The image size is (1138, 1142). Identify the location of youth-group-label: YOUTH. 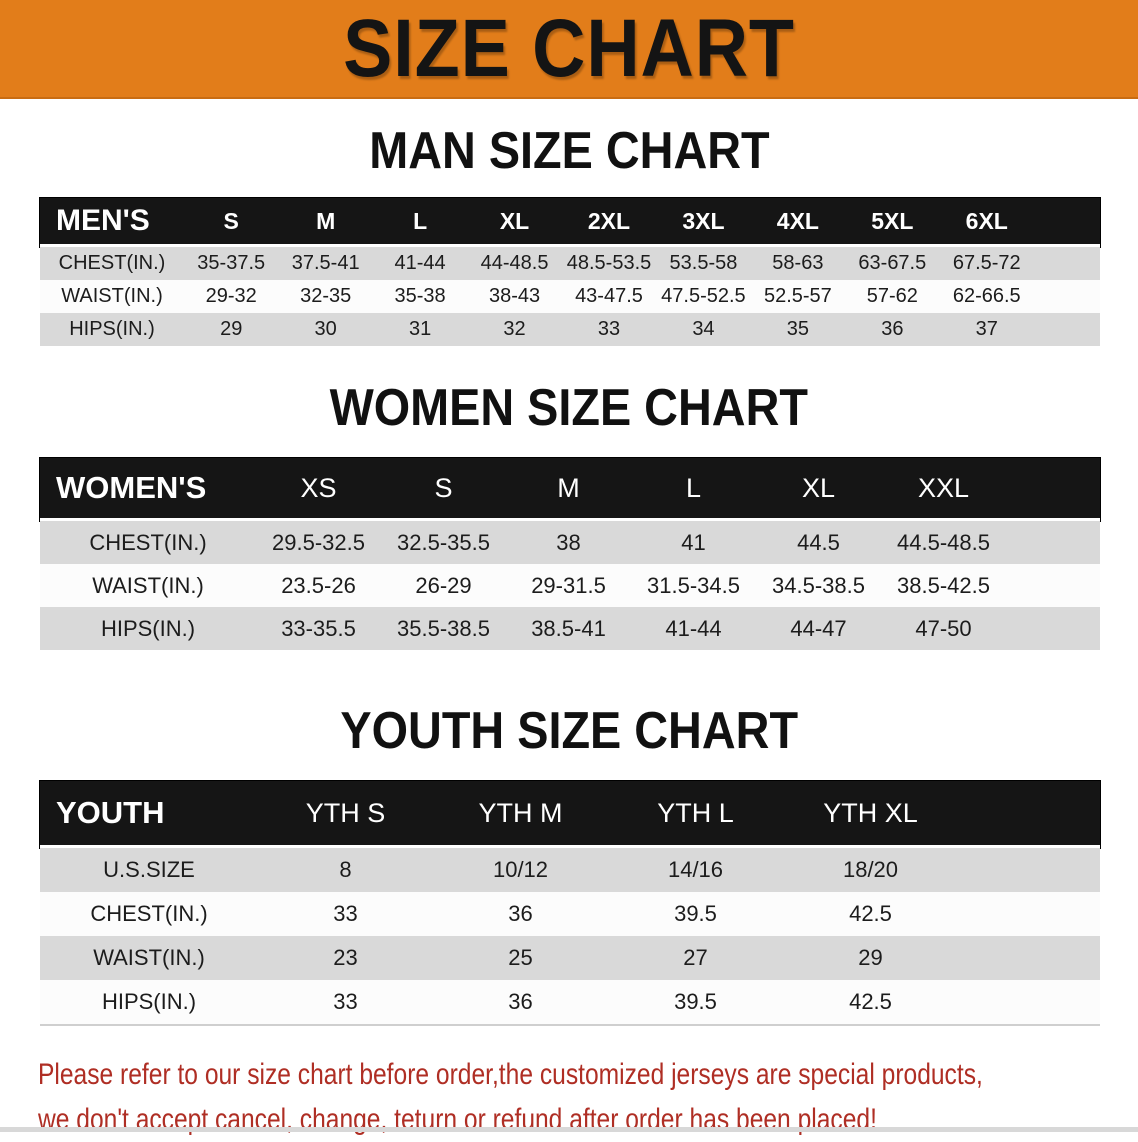
(110, 812).